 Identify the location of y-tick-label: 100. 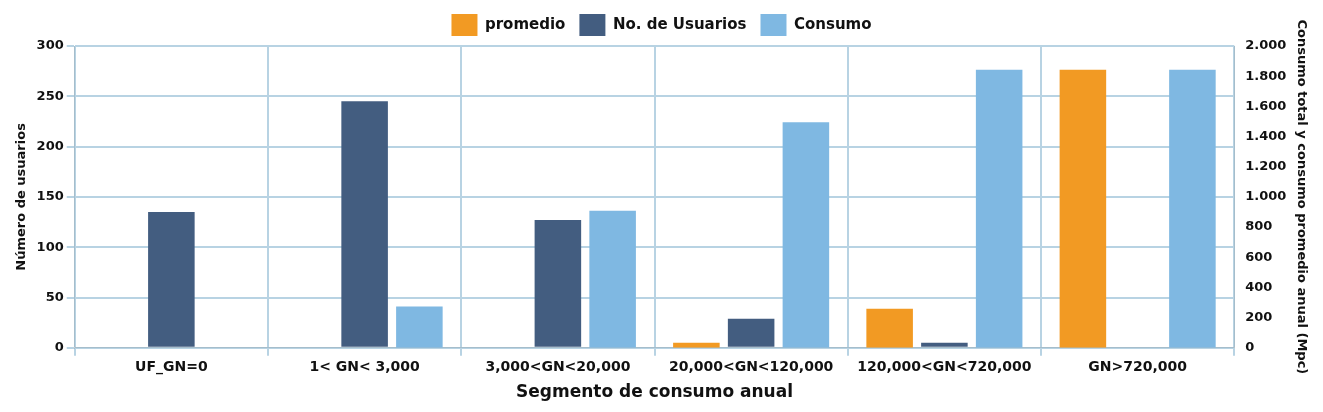
(50, 246).